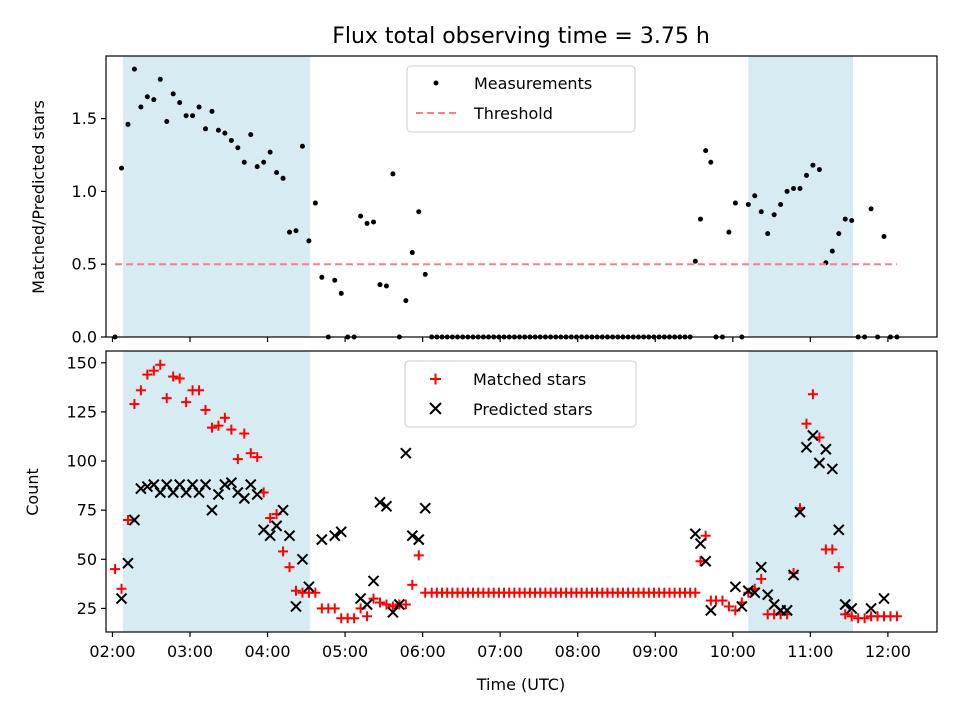  Describe the element at coordinates (810, 651) in the screenshot. I see `x-tick-label: 11:00` at that location.